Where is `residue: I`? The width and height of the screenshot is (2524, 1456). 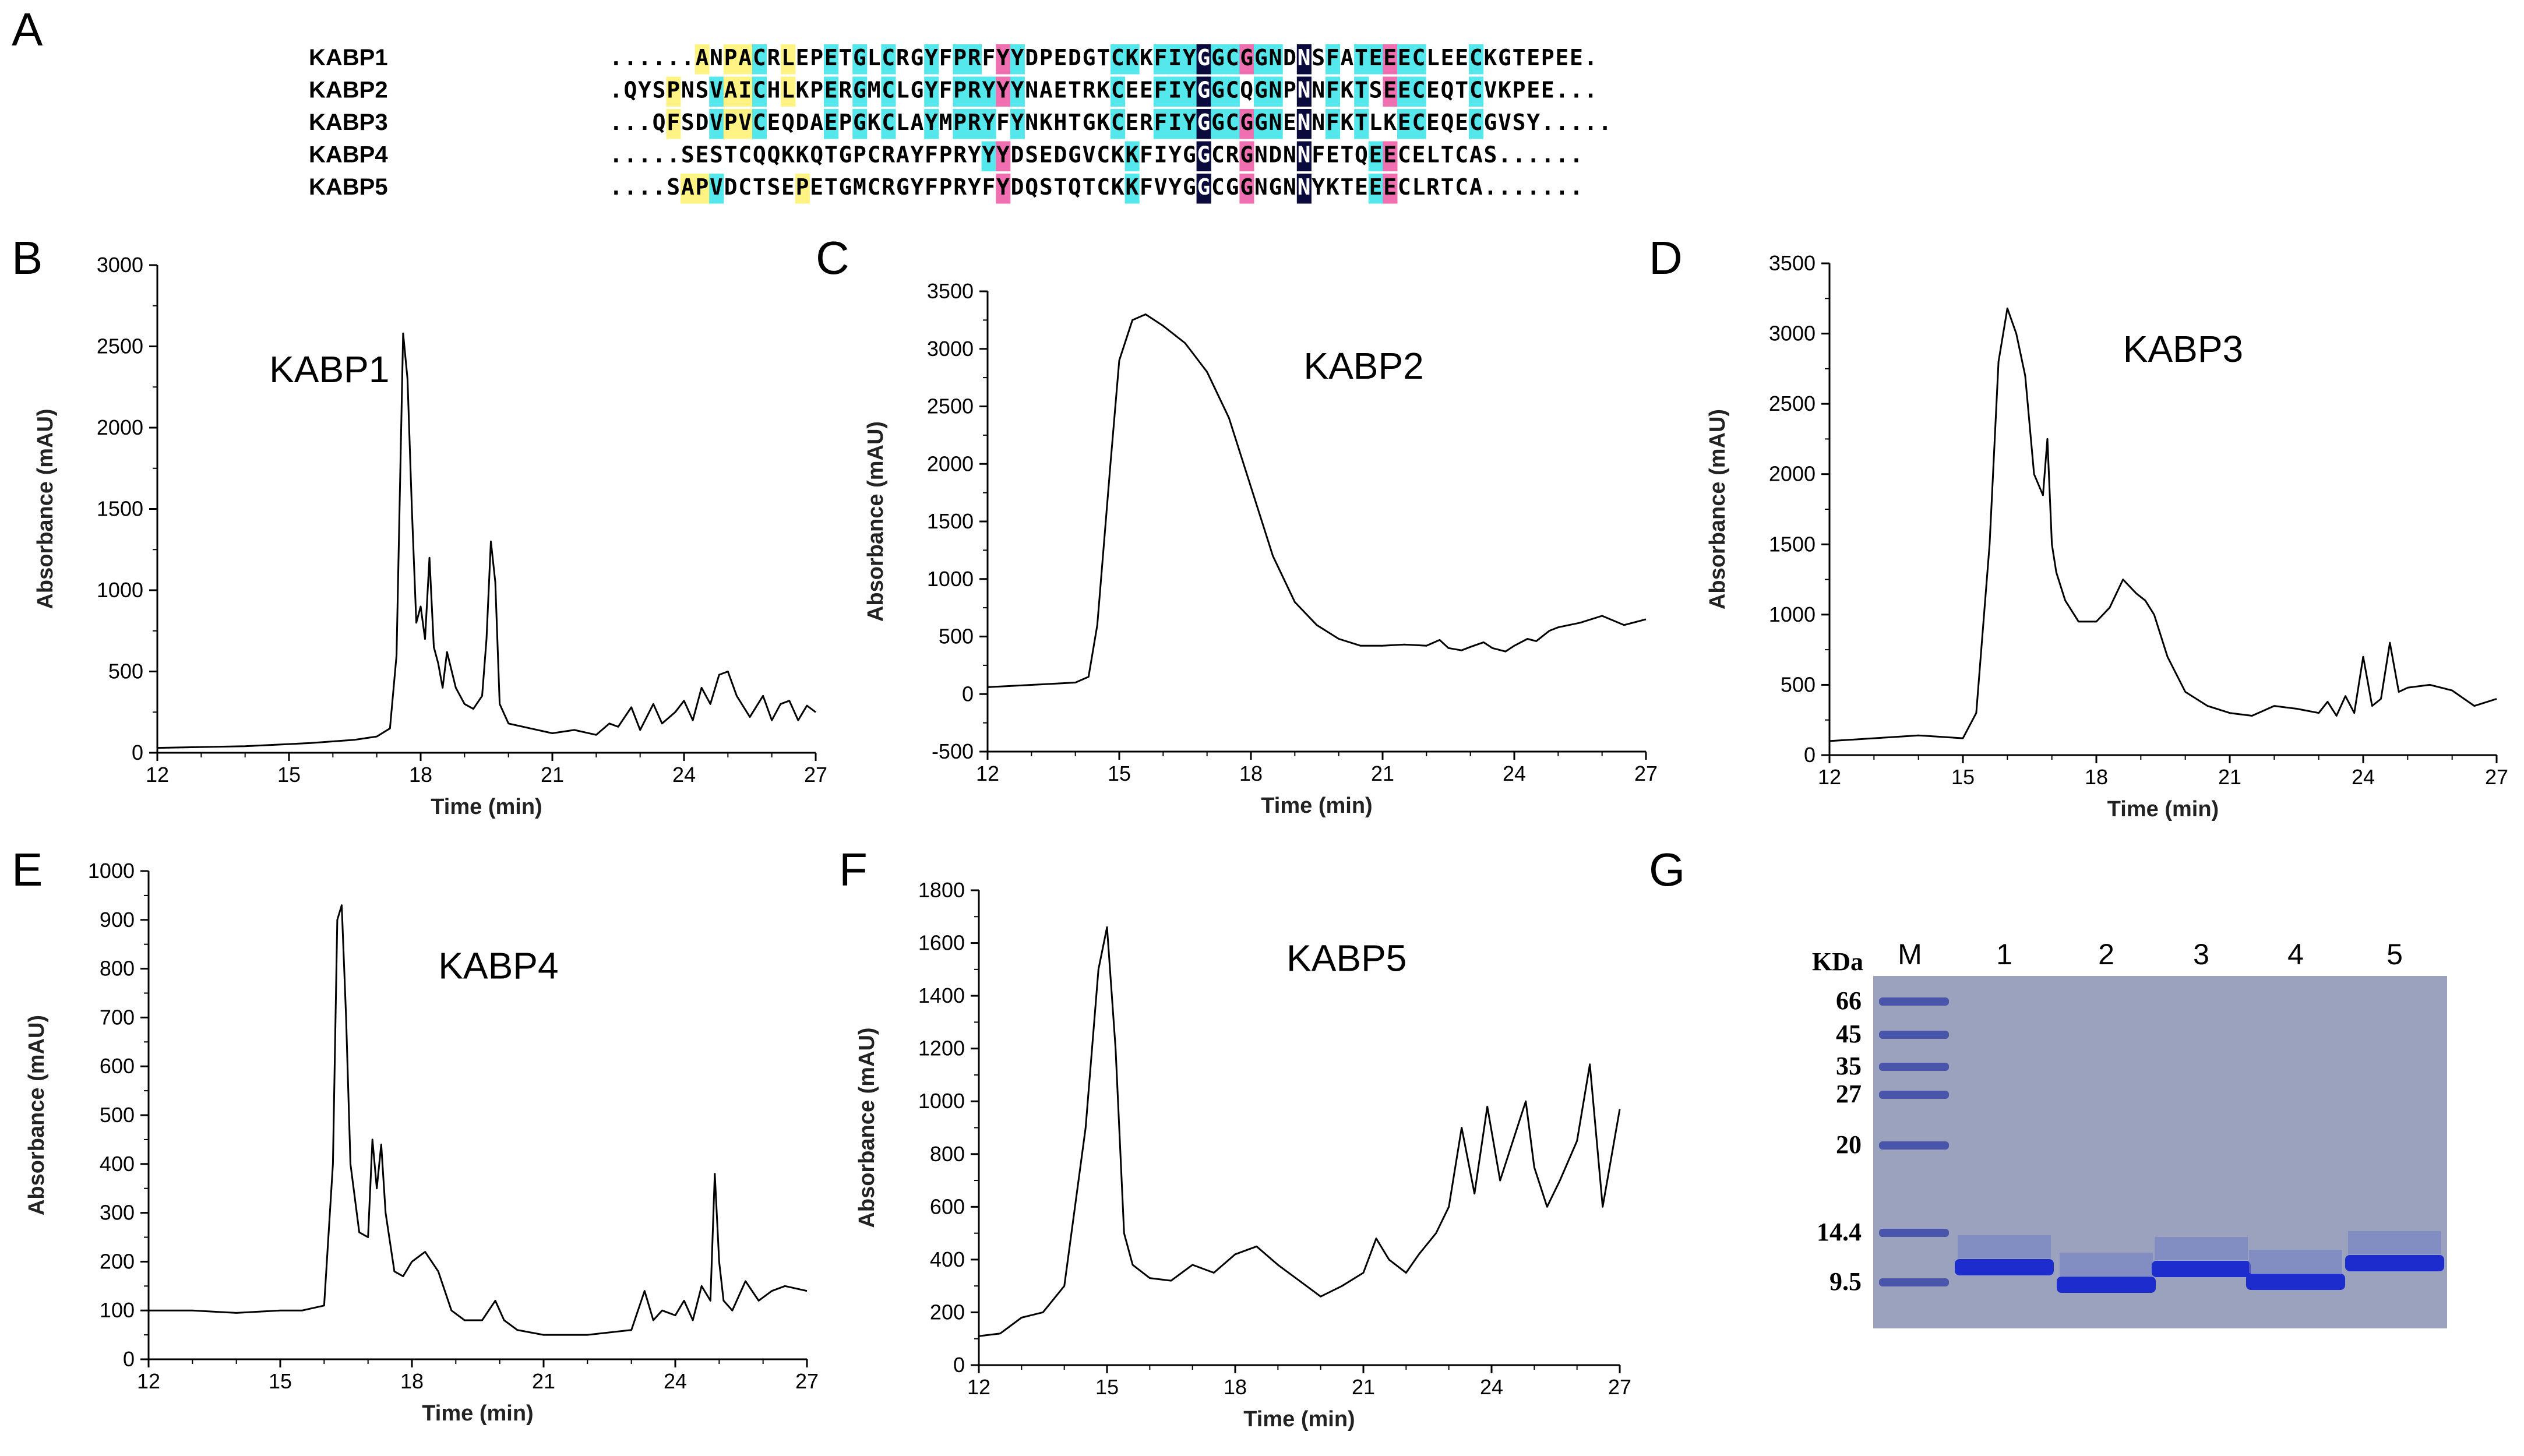
residue: I is located at coordinates (1175, 57).